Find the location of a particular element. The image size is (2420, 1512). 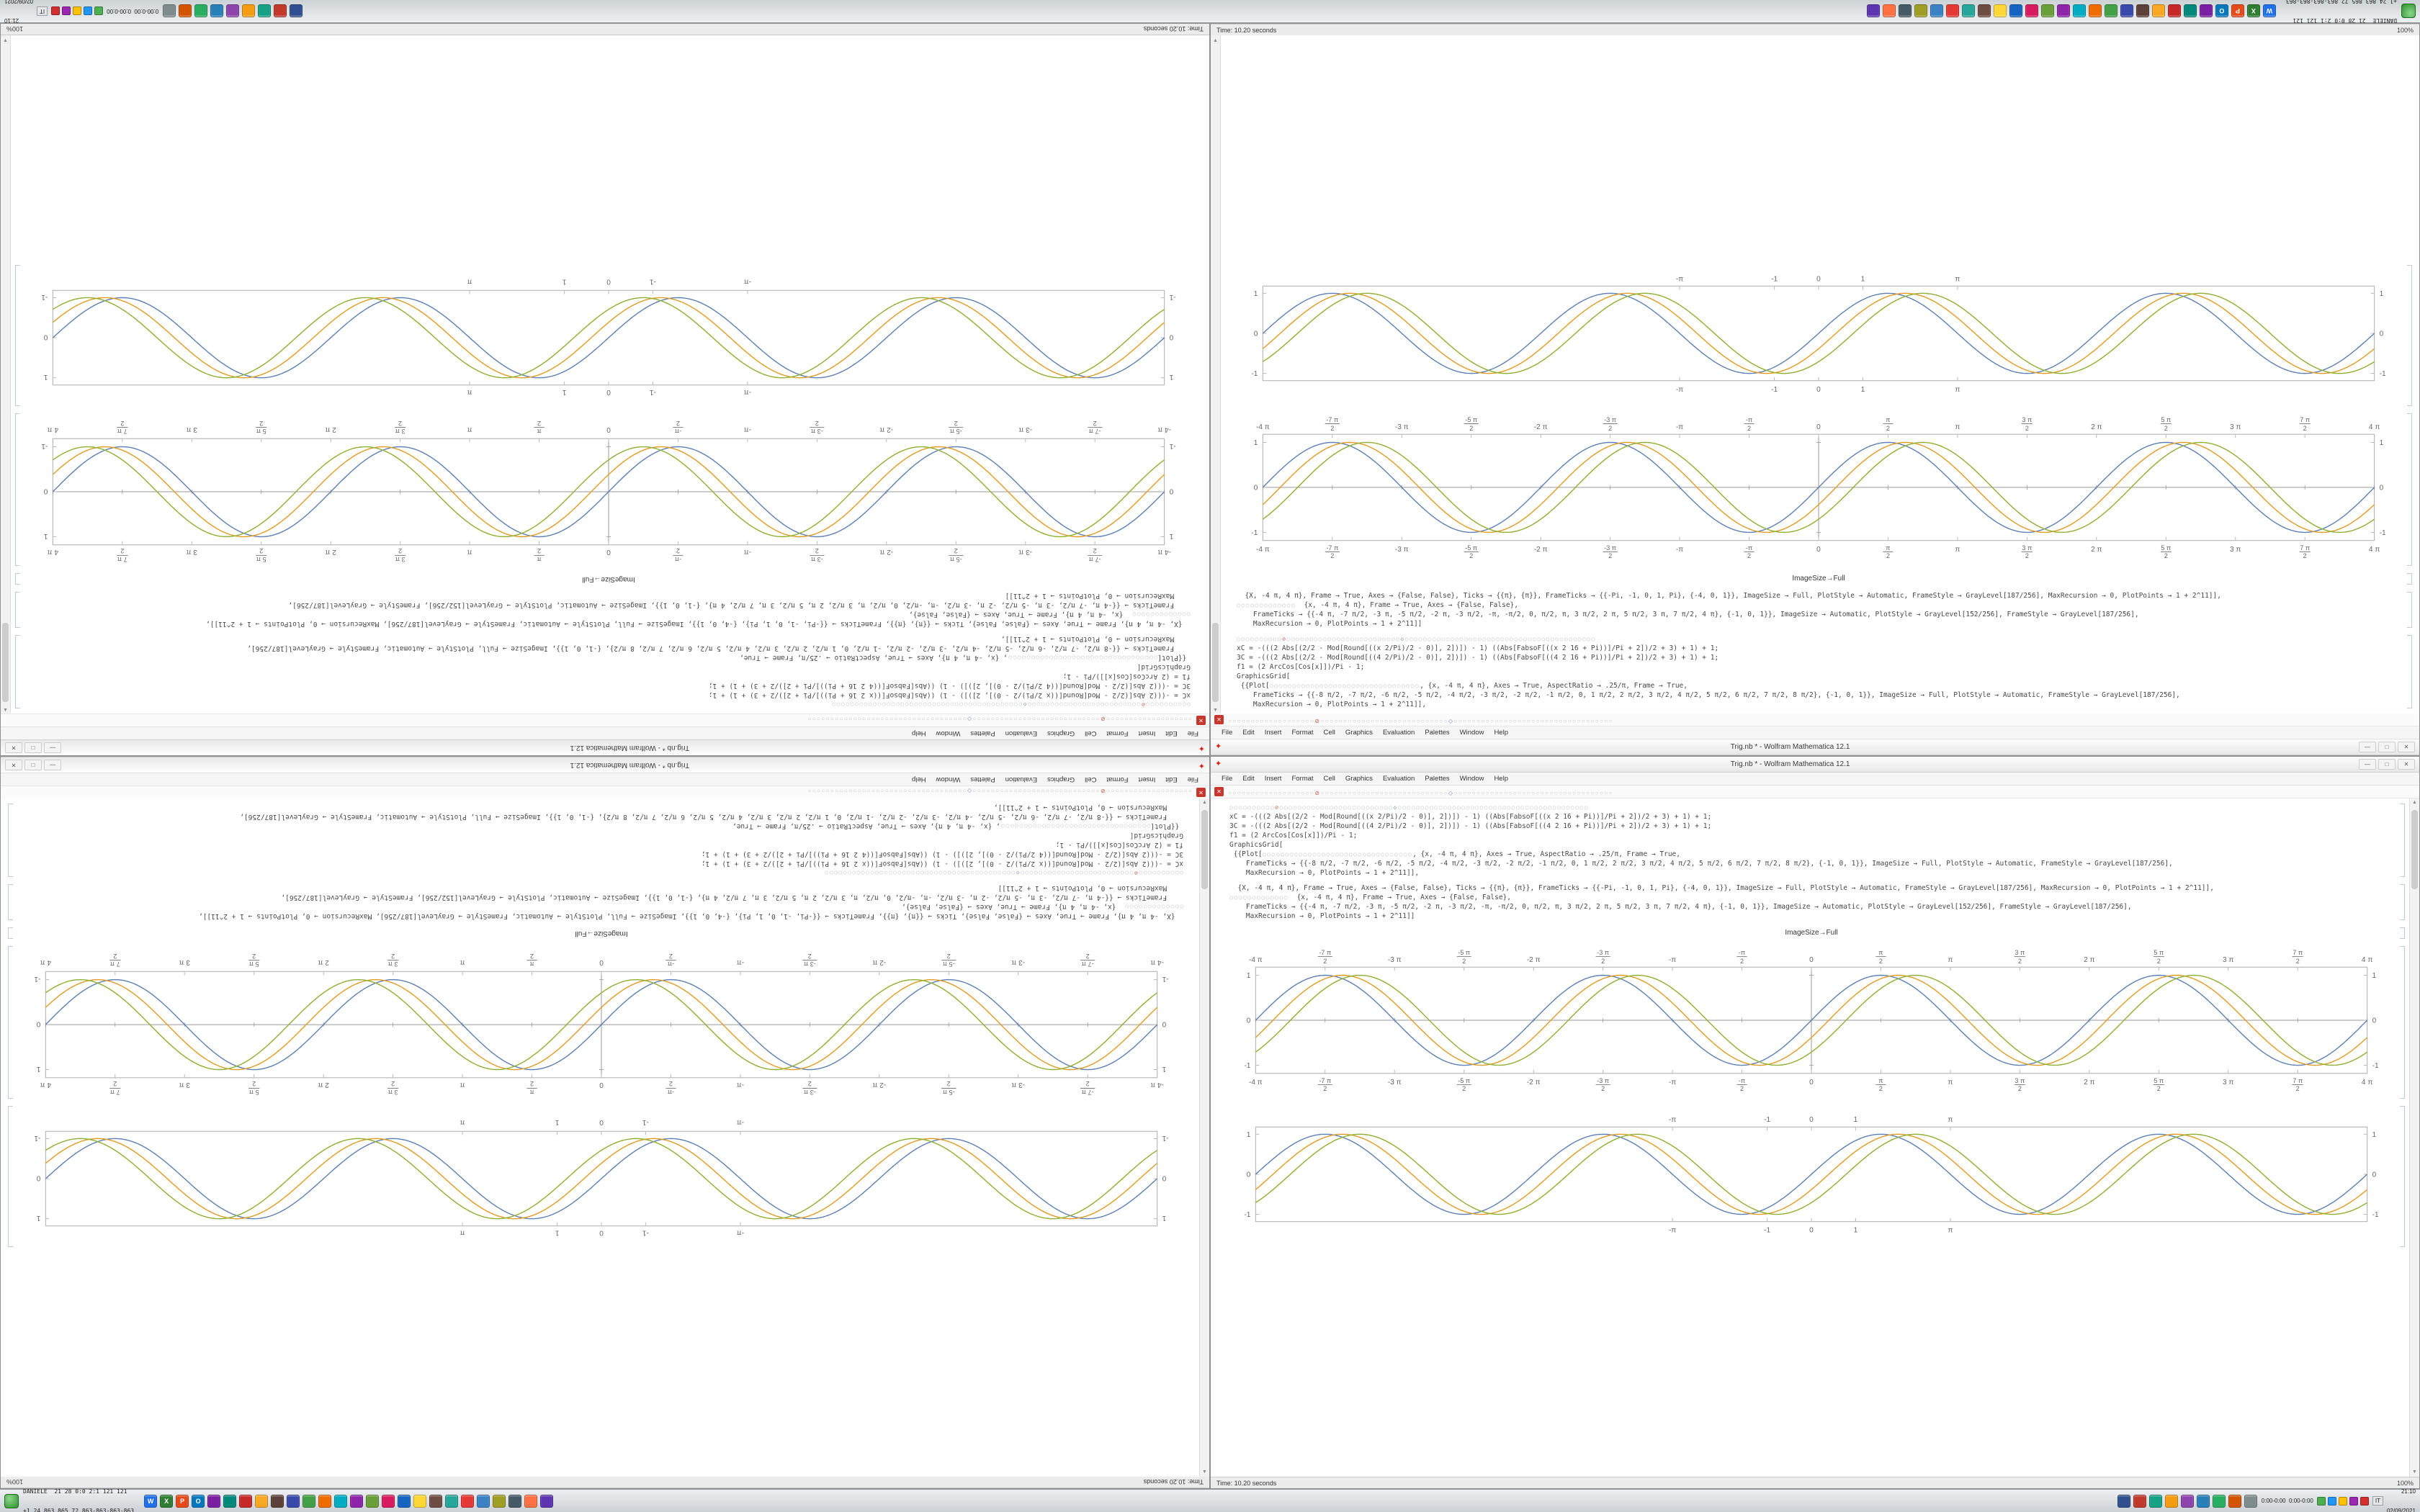

vertical-scrollbar: ▲ ▼ is located at coordinates (6, 374).